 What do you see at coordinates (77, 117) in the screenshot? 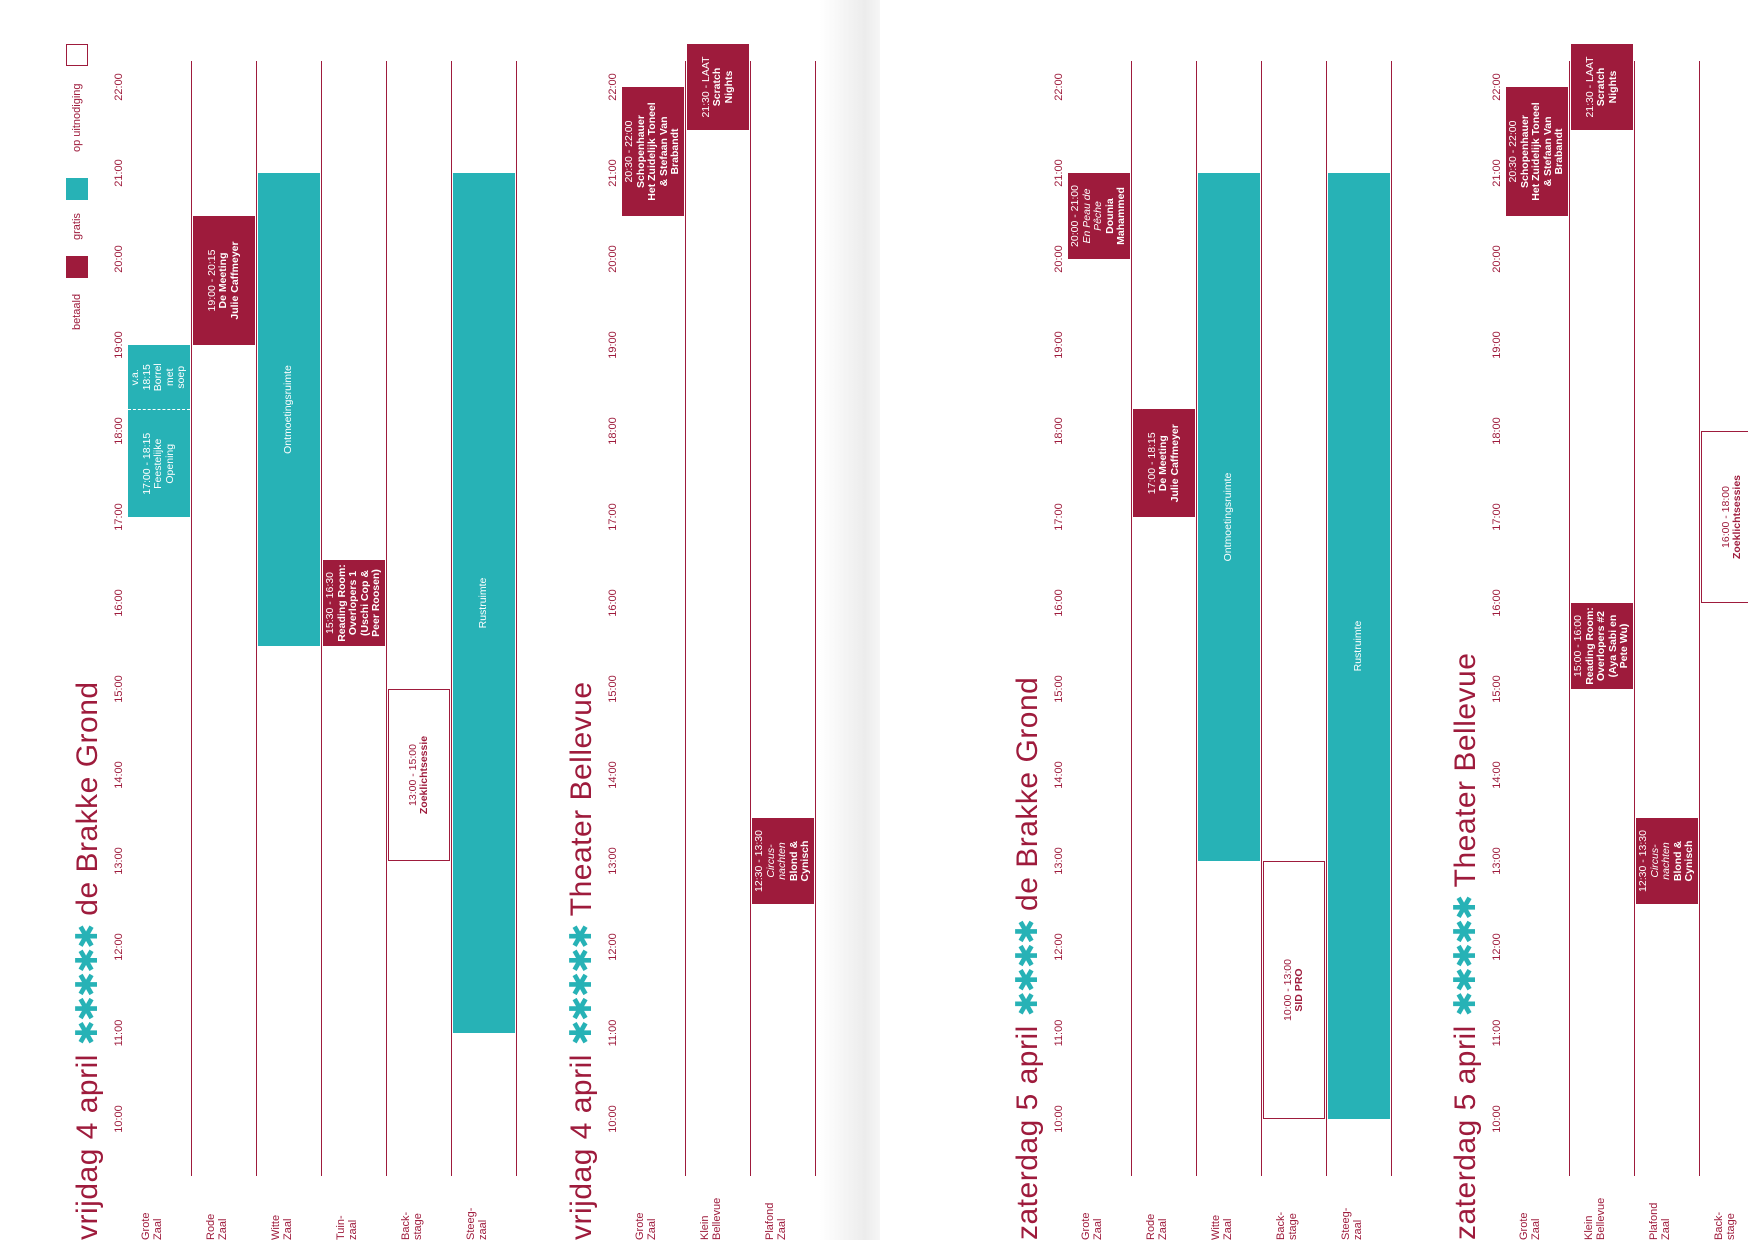
I see `legend-label-invite: op uitnodiging` at bounding box center [77, 117].